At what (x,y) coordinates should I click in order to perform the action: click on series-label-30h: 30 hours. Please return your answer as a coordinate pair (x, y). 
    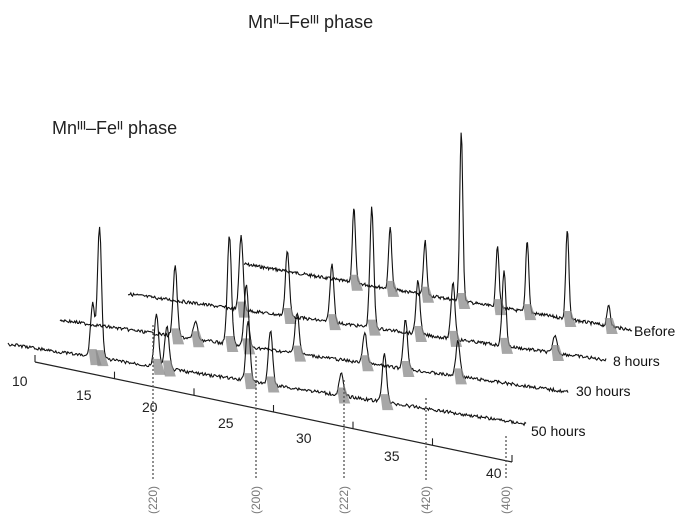
    Looking at the image, I should click on (603, 391).